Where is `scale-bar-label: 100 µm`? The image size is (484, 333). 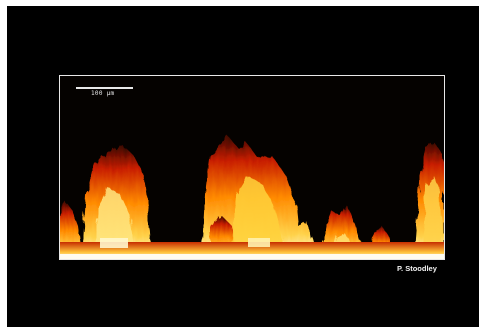
scale-bar-label: 100 µm is located at coordinates (103, 93).